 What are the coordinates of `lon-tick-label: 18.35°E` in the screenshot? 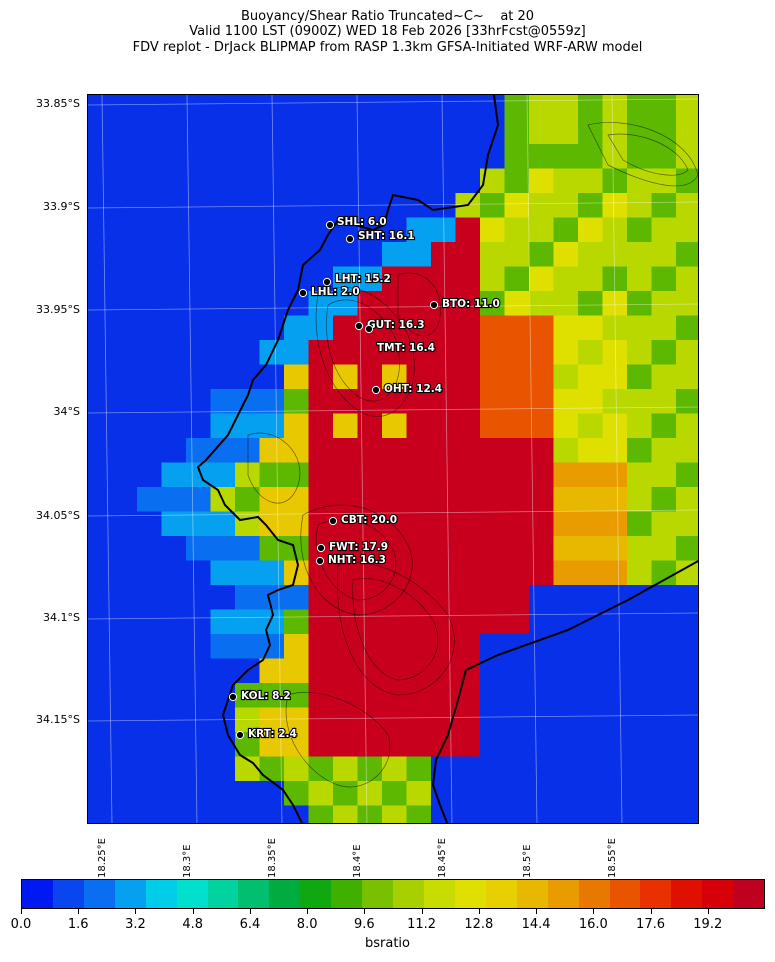 It's located at (272, 858).